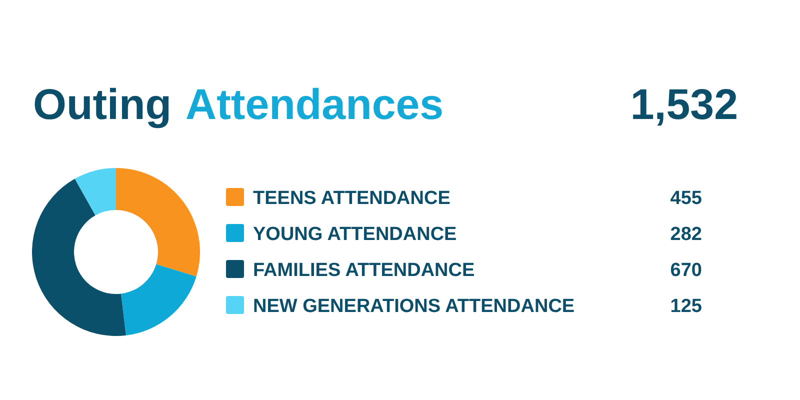 The height and width of the screenshot is (400, 800). What do you see at coordinates (686, 198) in the screenshot?
I see `data-label: 455` at bounding box center [686, 198].